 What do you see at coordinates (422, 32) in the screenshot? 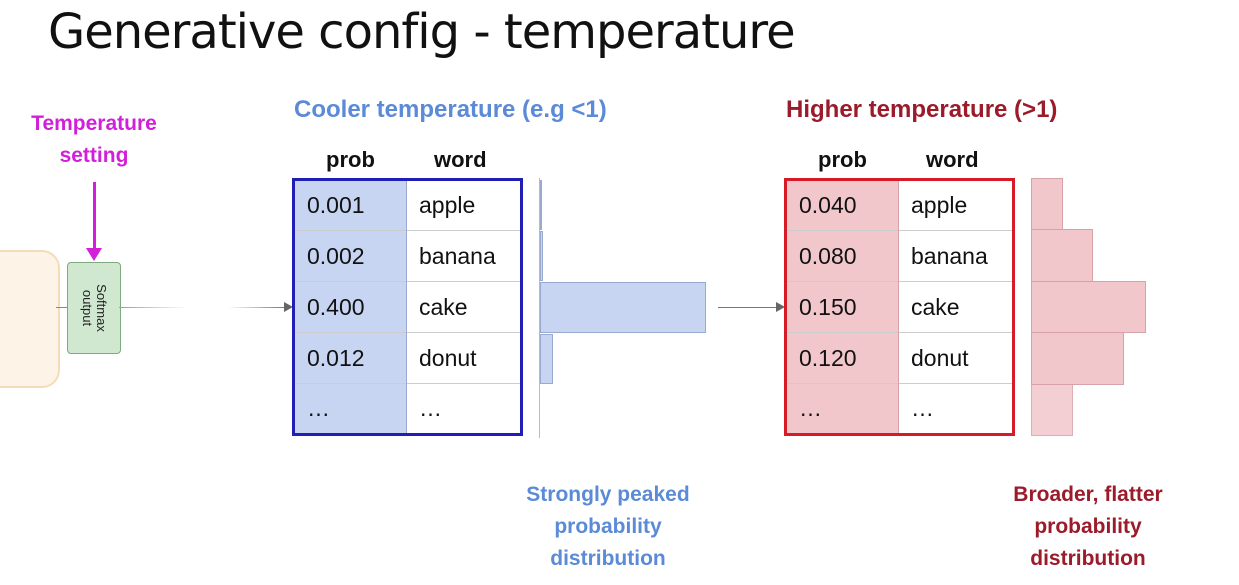
I see `slide-title: Generative config - temperature` at bounding box center [422, 32].